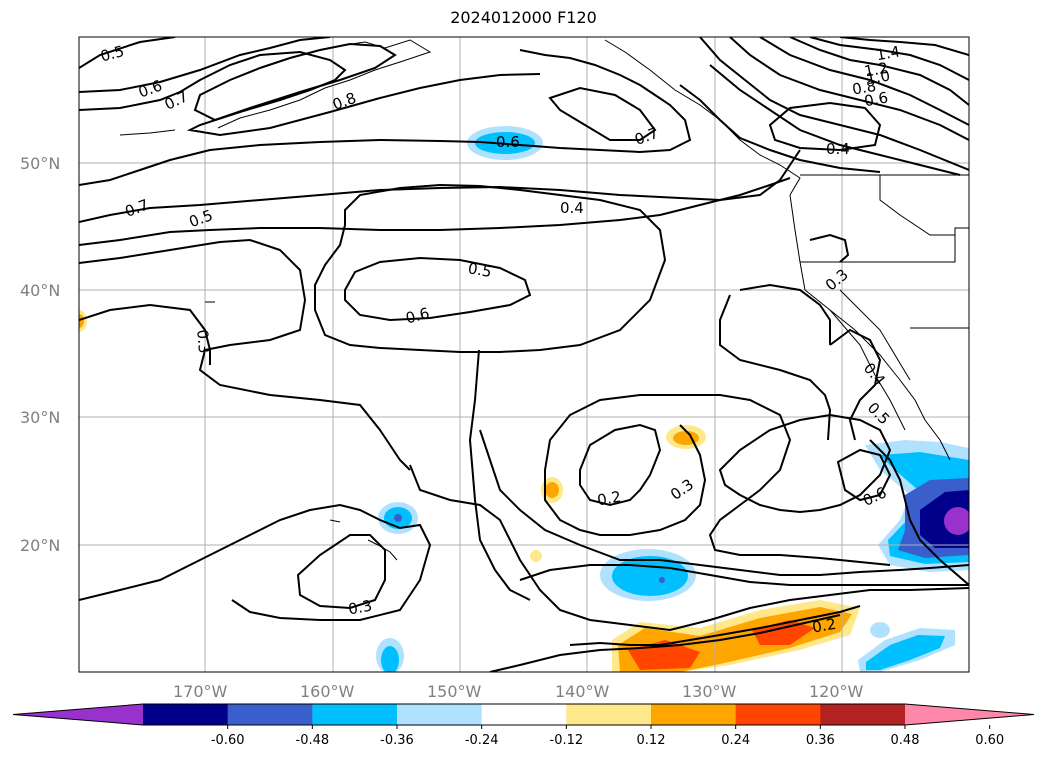  I want to click on shade-blob-bottom-right-core, so click(905, 652).